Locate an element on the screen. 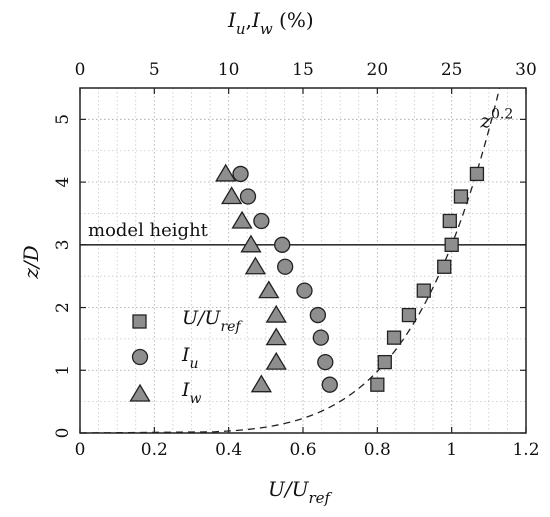  top-tick-label: 20 is located at coordinates (378, 70).